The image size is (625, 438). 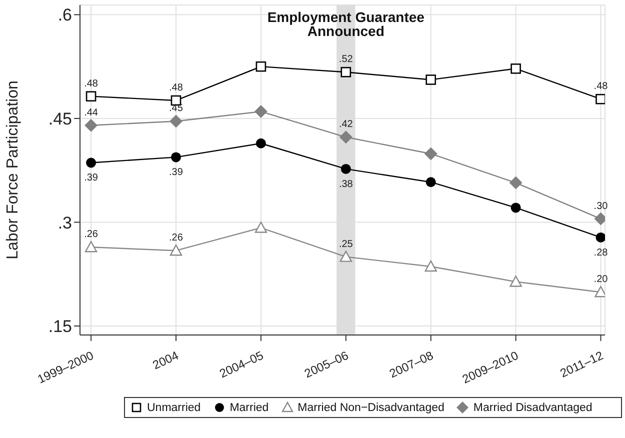 What do you see at coordinates (165, 360) in the screenshot?
I see `x-tick-label: 2004` at bounding box center [165, 360].